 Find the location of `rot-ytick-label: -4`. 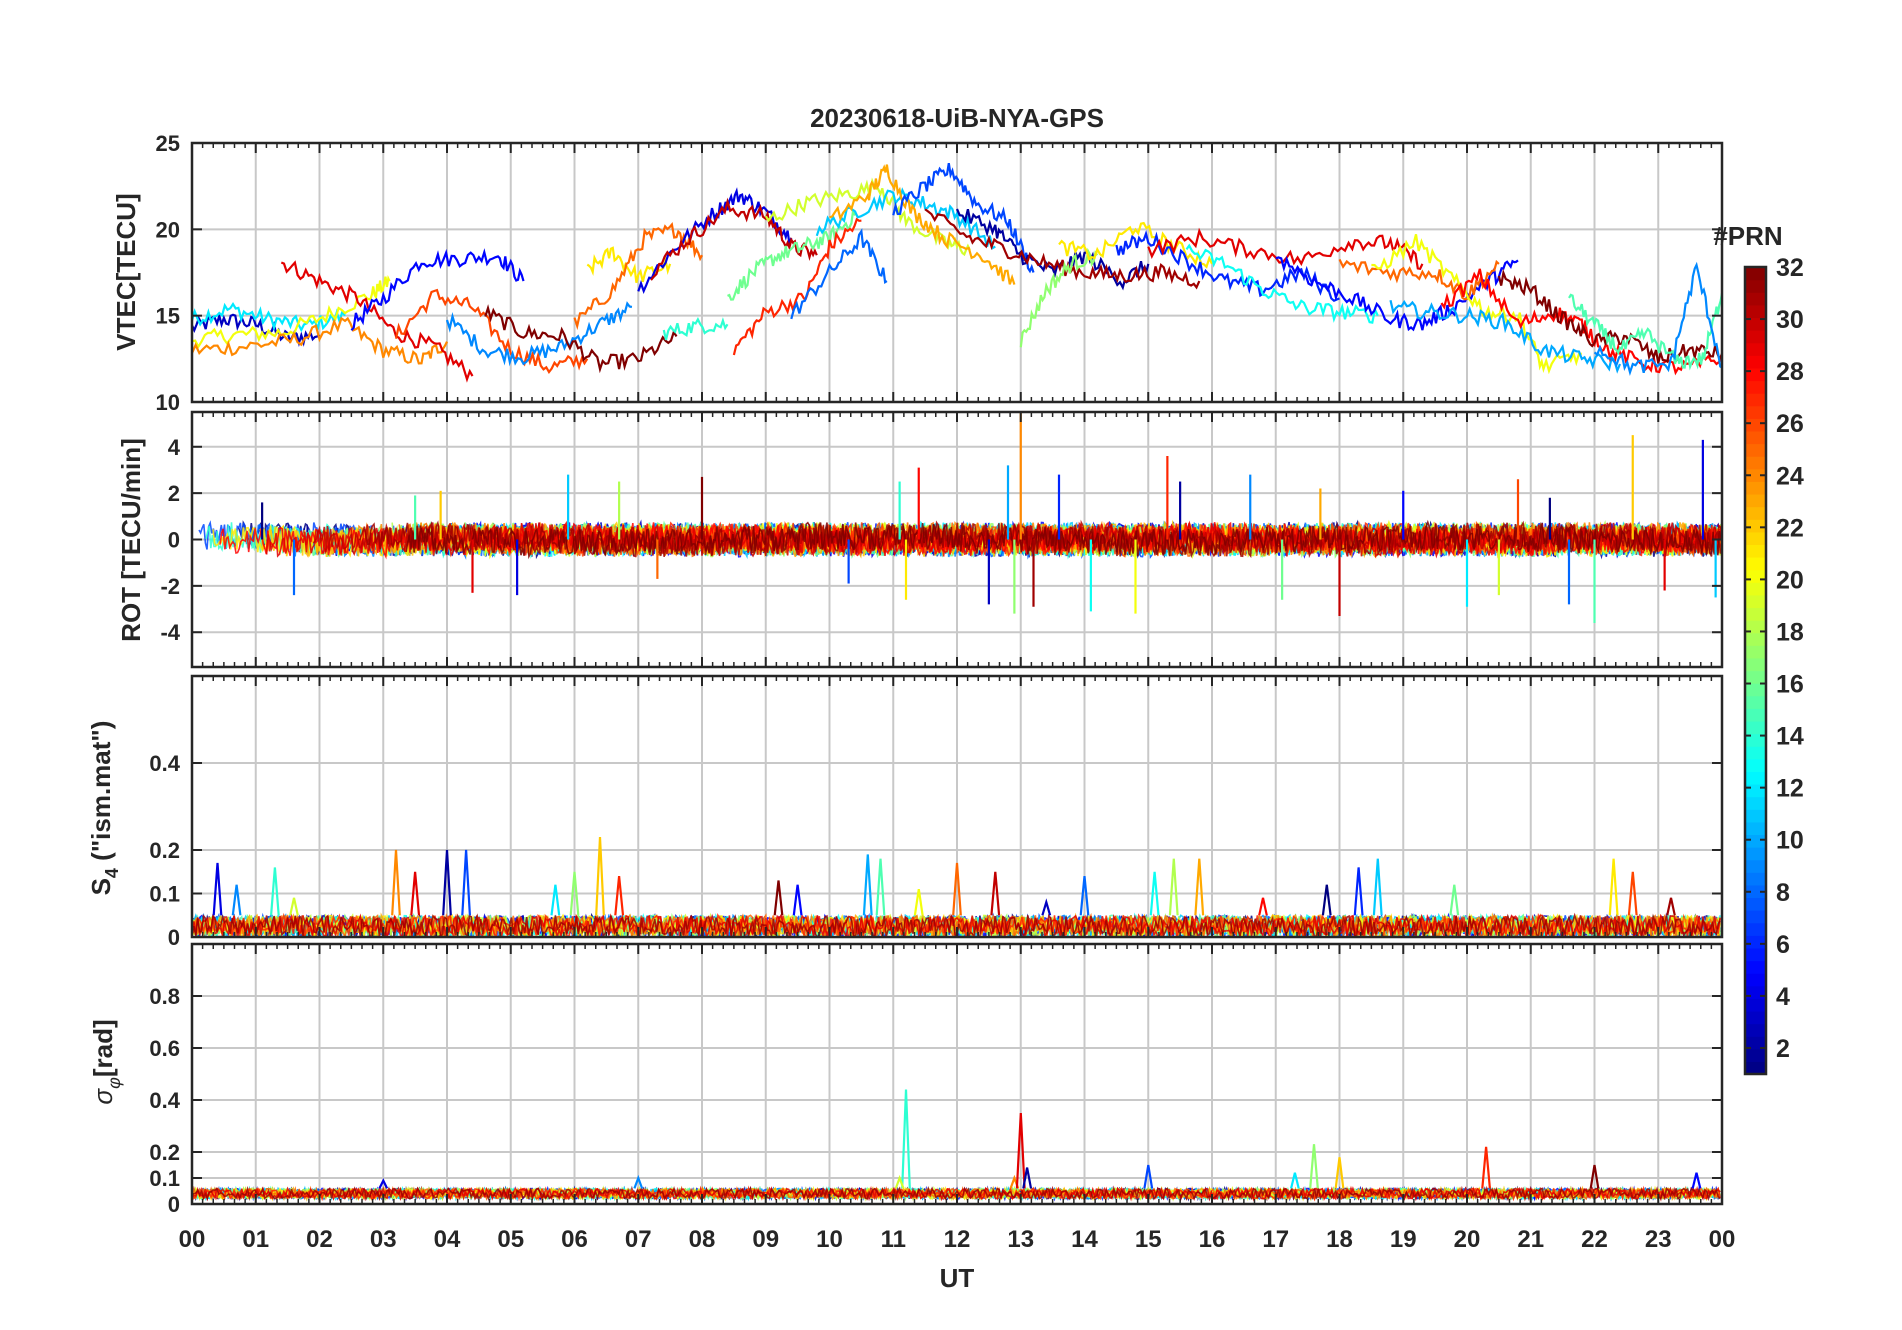

rot-ytick-label: -4 is located at coordinates (170, 632).